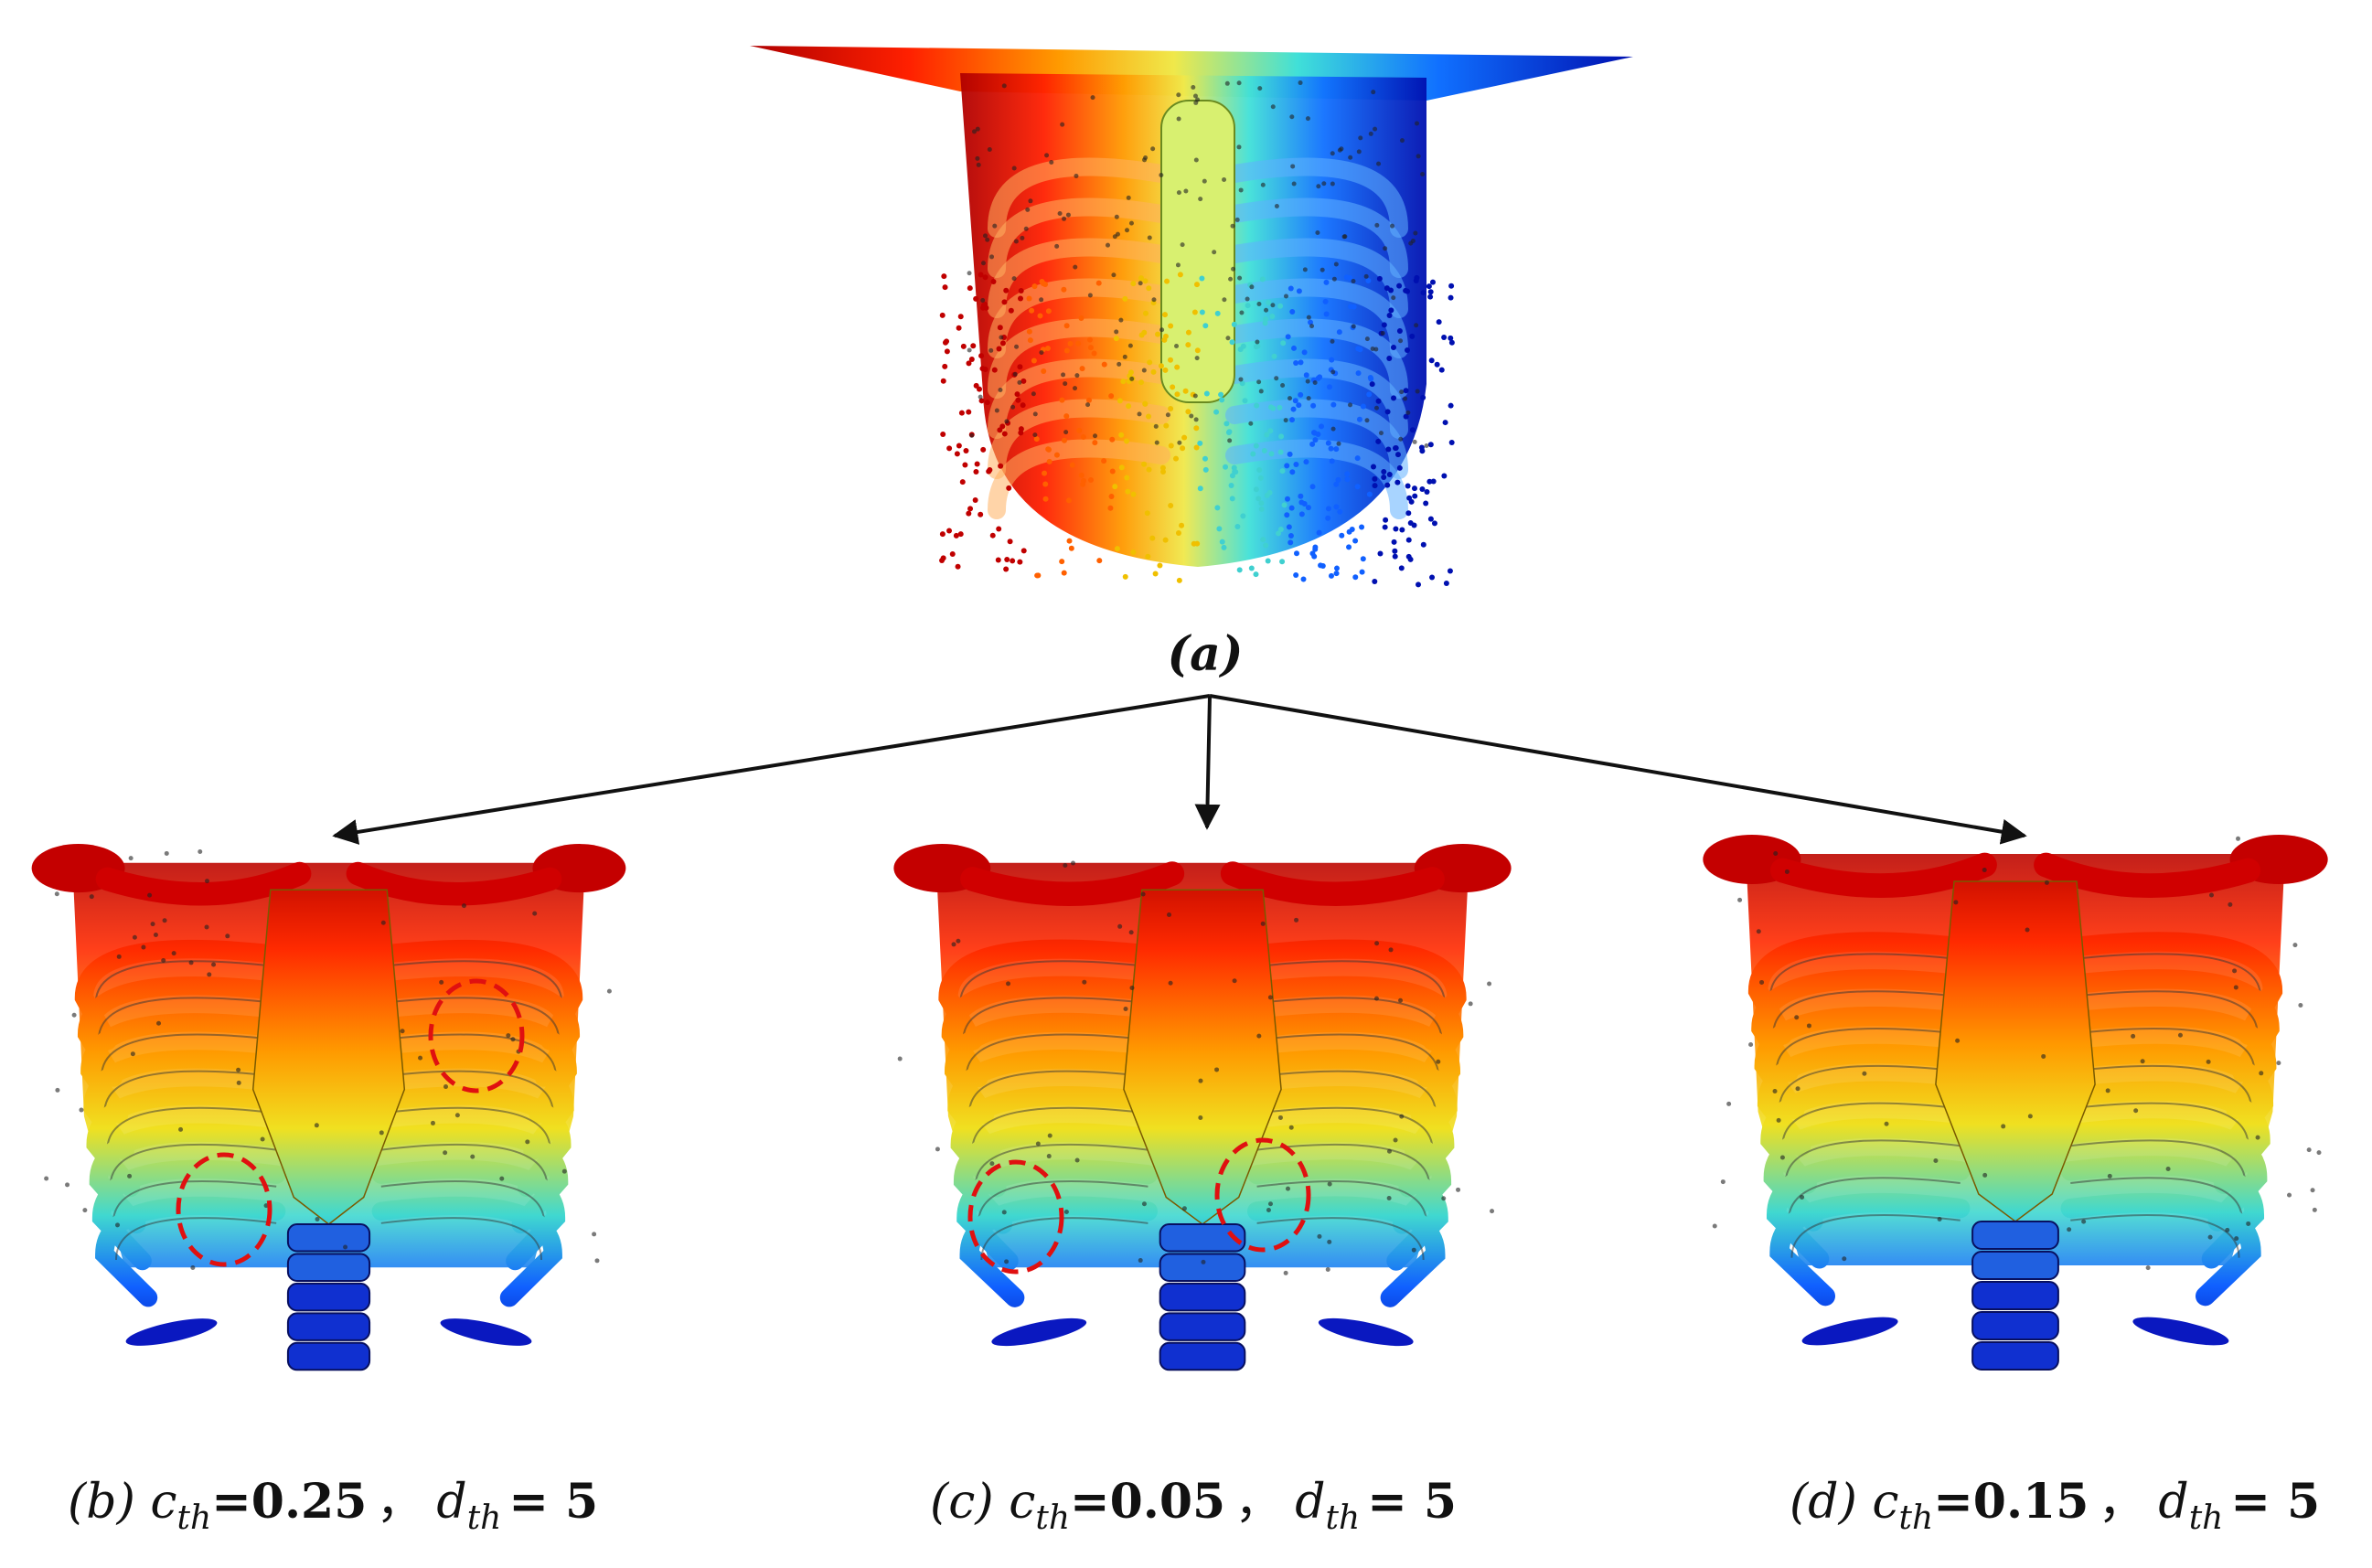 This screenshot has width=2372, height=1568. I want to click on c_value: =0.05, so click(1147, 1502).